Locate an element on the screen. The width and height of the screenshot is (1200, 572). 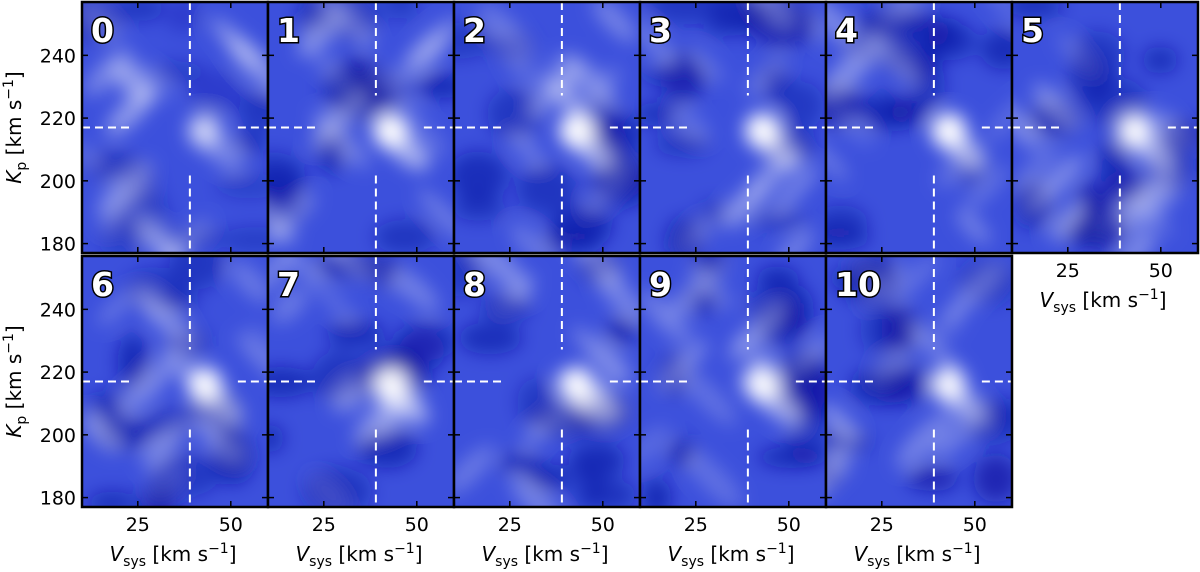
panel-number: 10 is located at coordinates (858, 284).